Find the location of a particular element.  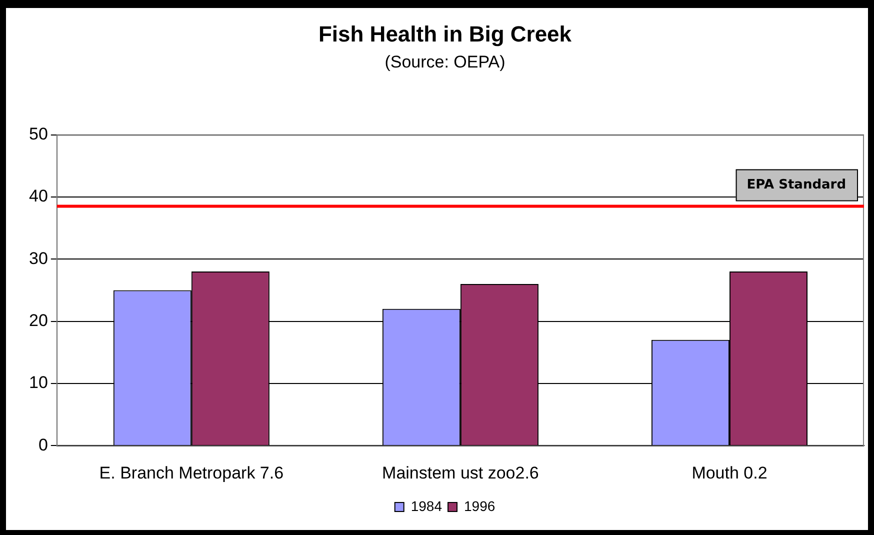

legend-label: 1984 is located at coordinates (426, 506).